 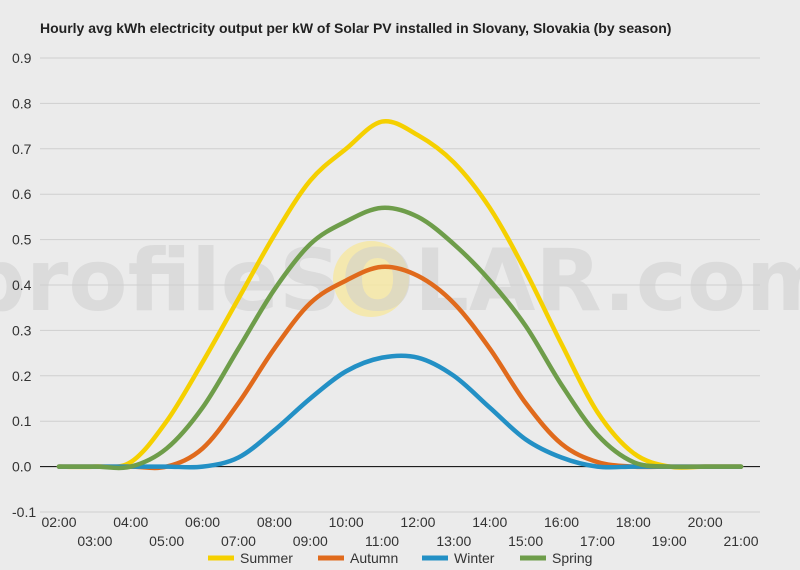 What do you see at coordinates (382, 541) in the screenshot?
I see `x-tick-label: 11:00` at bounding box center [382, 541].